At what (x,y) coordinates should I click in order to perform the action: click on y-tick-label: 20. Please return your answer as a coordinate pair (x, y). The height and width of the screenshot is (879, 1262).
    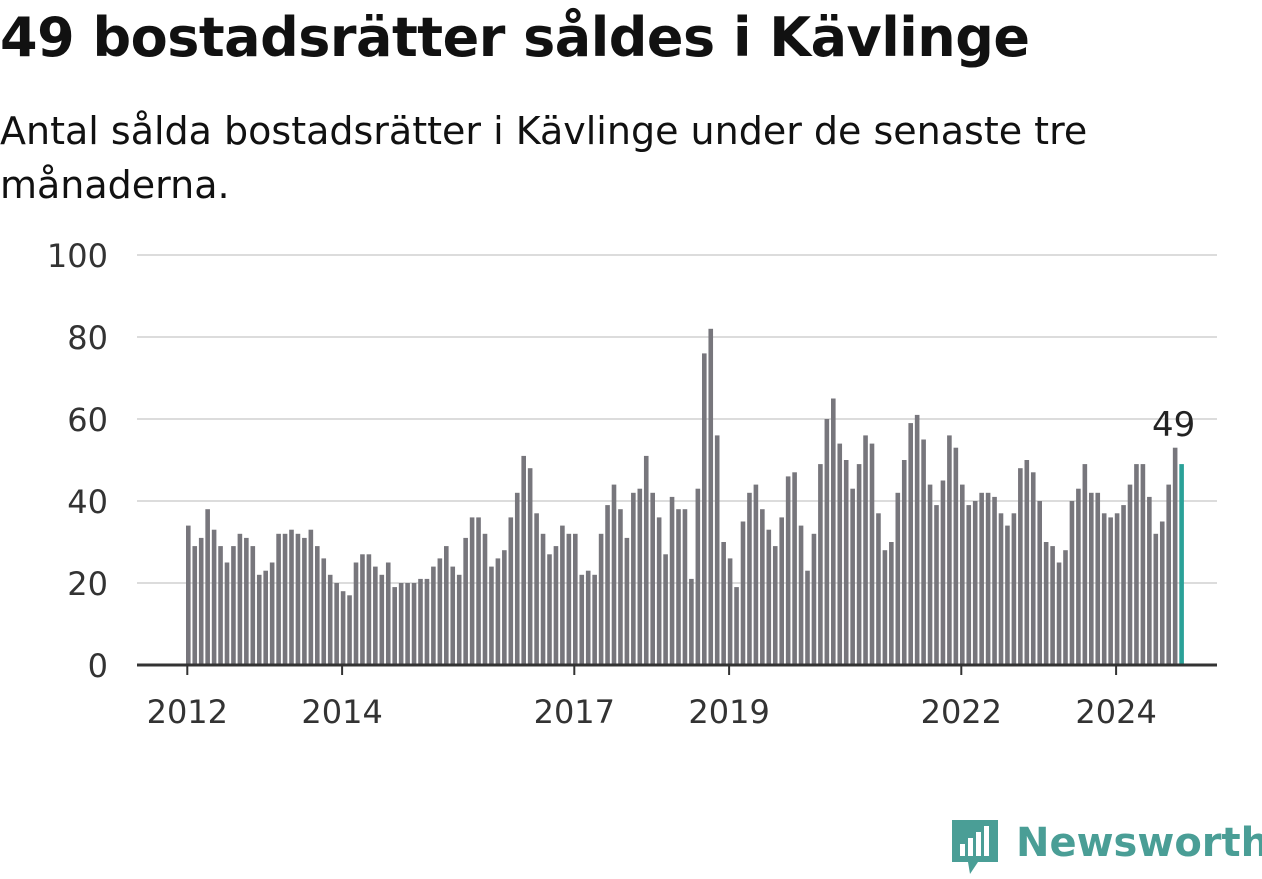
    Looking at the image, I should click on (87, 584).